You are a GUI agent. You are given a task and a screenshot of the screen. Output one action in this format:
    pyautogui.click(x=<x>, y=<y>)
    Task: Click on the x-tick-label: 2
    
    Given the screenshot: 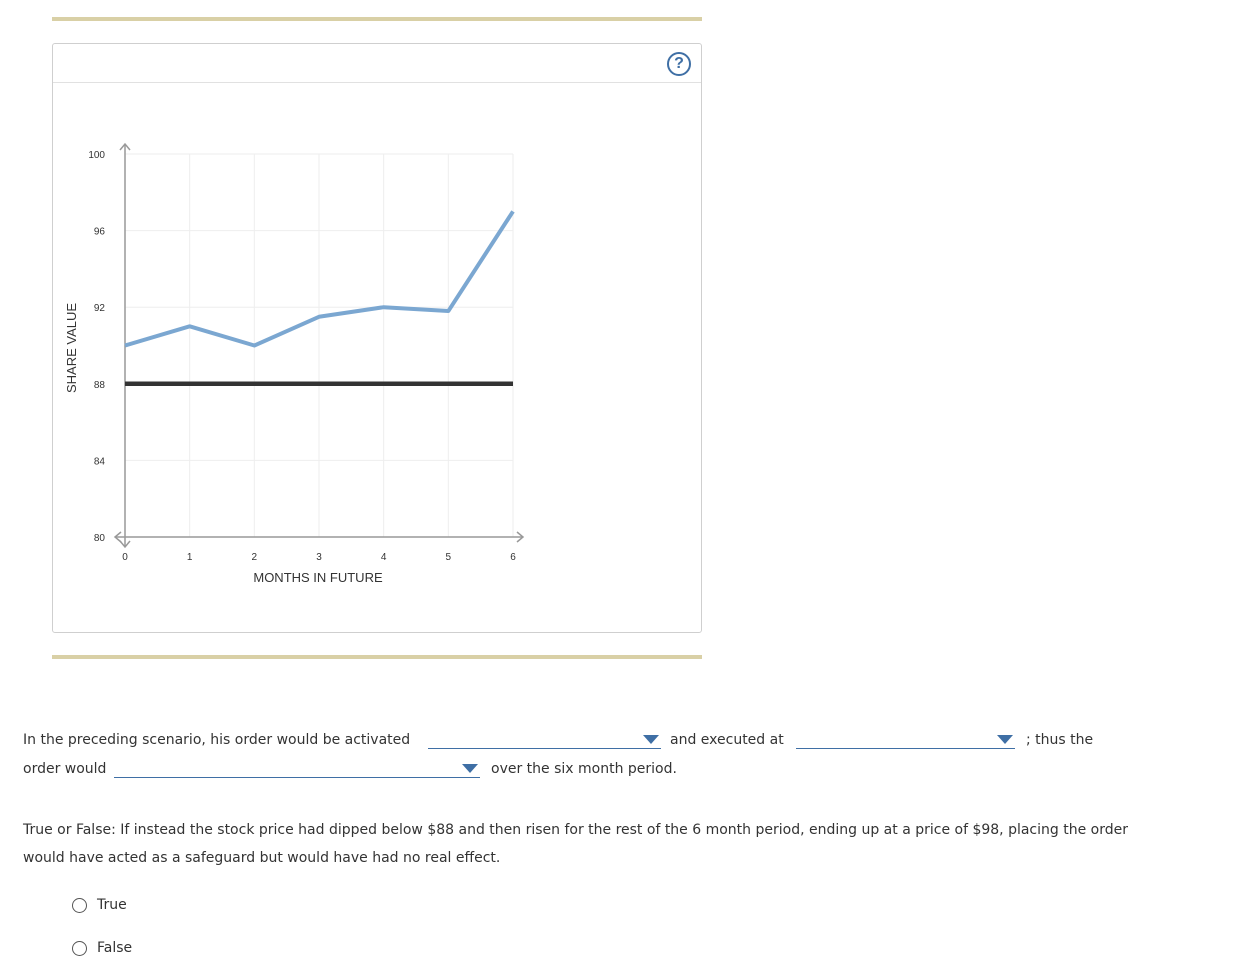 What is the action you would take?
    pyautogui.click(x=255, y=557)
    